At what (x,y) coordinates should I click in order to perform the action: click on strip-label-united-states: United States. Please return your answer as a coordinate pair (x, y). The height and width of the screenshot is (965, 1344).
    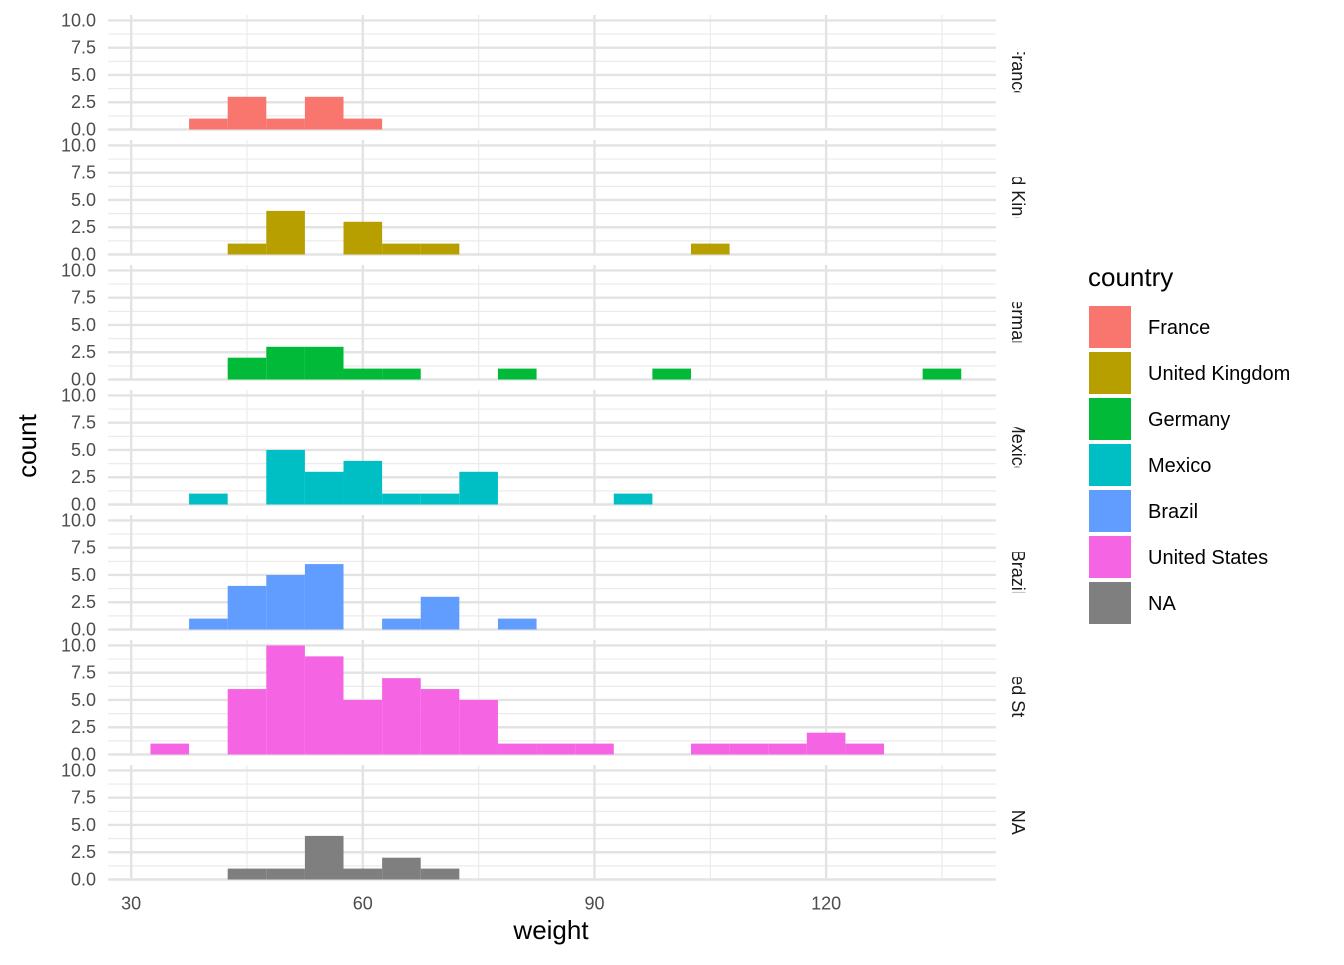
    Looking at the image, I should click on (1018, 697).